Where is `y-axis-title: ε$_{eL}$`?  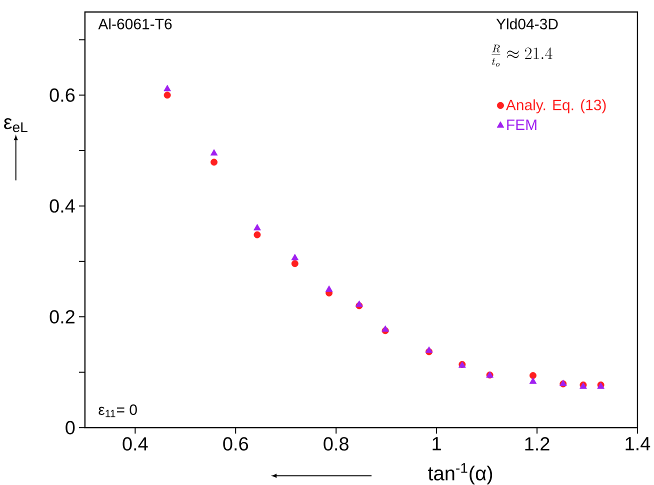
y-axis-title: ε$_{eL}$ is located at coordinates (16, 125).